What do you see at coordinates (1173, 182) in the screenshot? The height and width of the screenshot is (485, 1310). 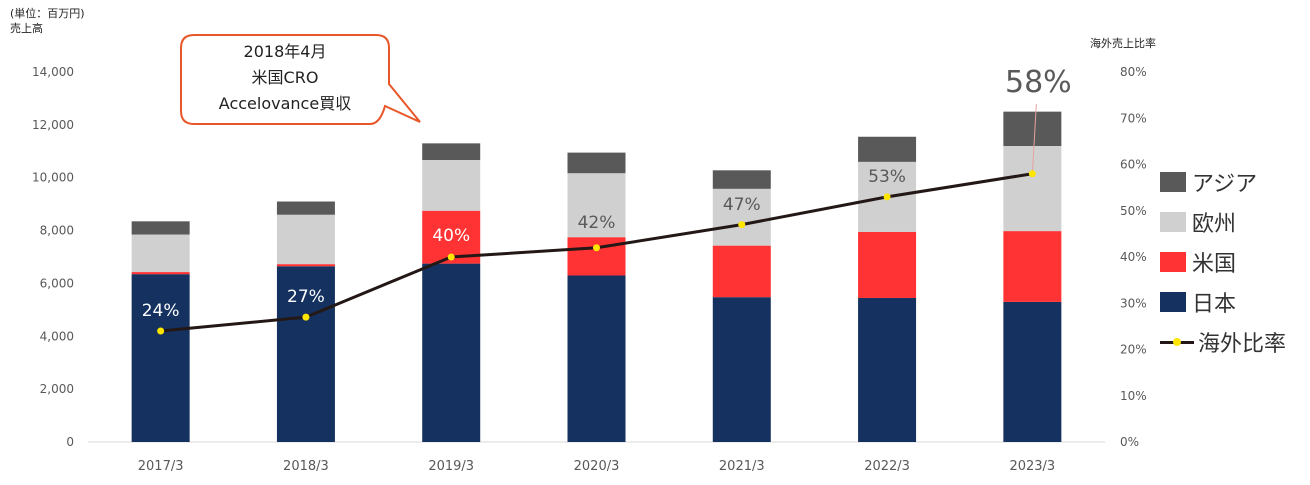 I see `legend-swatch-asia` at bounding box center [1173, 182].